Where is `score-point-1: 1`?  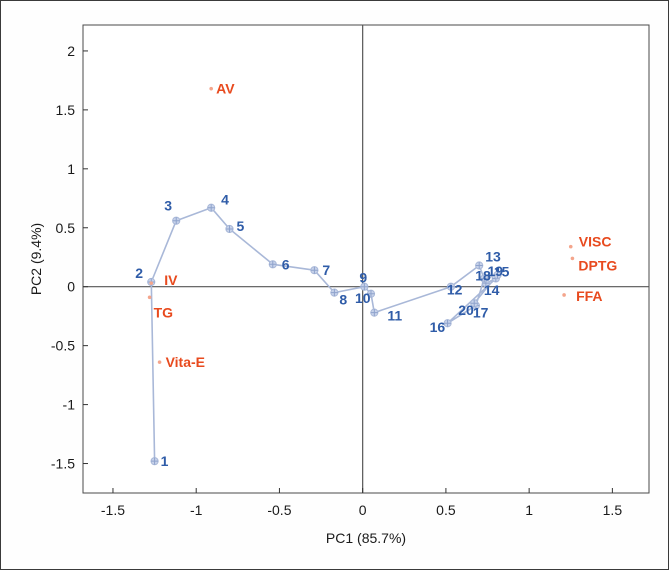 score-point-1: 1 is located at coordinates (159, 461).